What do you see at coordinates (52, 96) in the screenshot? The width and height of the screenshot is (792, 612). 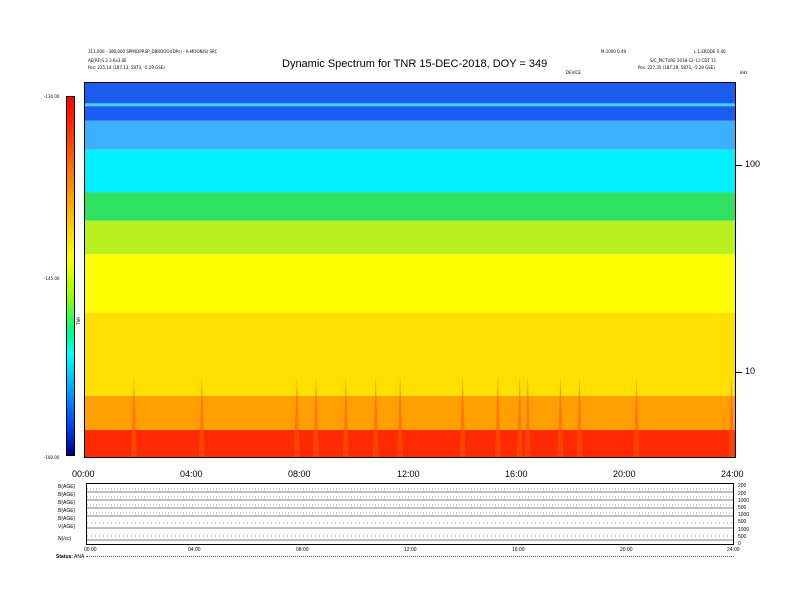 I see `colorbar-label-top: -130.00` at bounding box center [52, 96].